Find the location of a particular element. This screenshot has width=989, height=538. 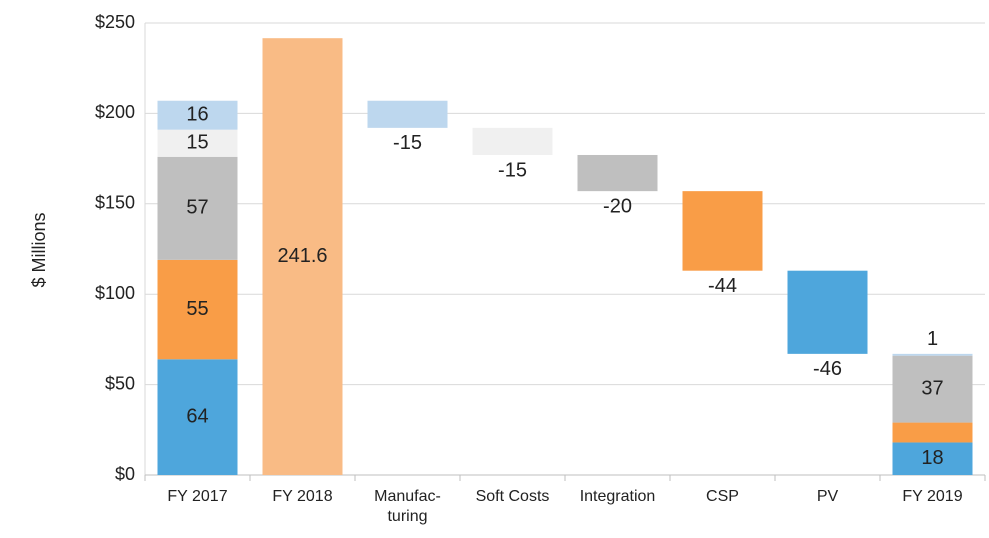

data-label: 37 is located at coordinates (932, 388).